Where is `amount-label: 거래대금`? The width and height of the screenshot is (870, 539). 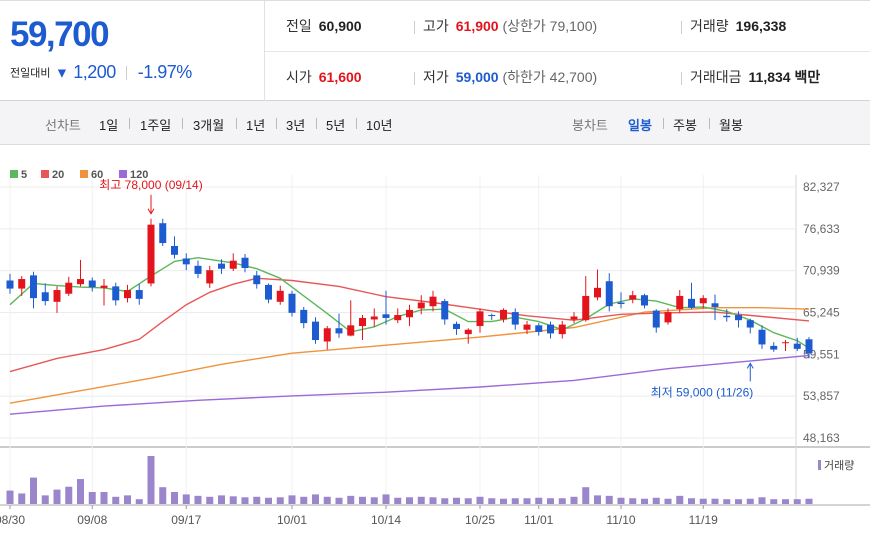 amount-label: 거래대금 is located at coordinates (716, 77).